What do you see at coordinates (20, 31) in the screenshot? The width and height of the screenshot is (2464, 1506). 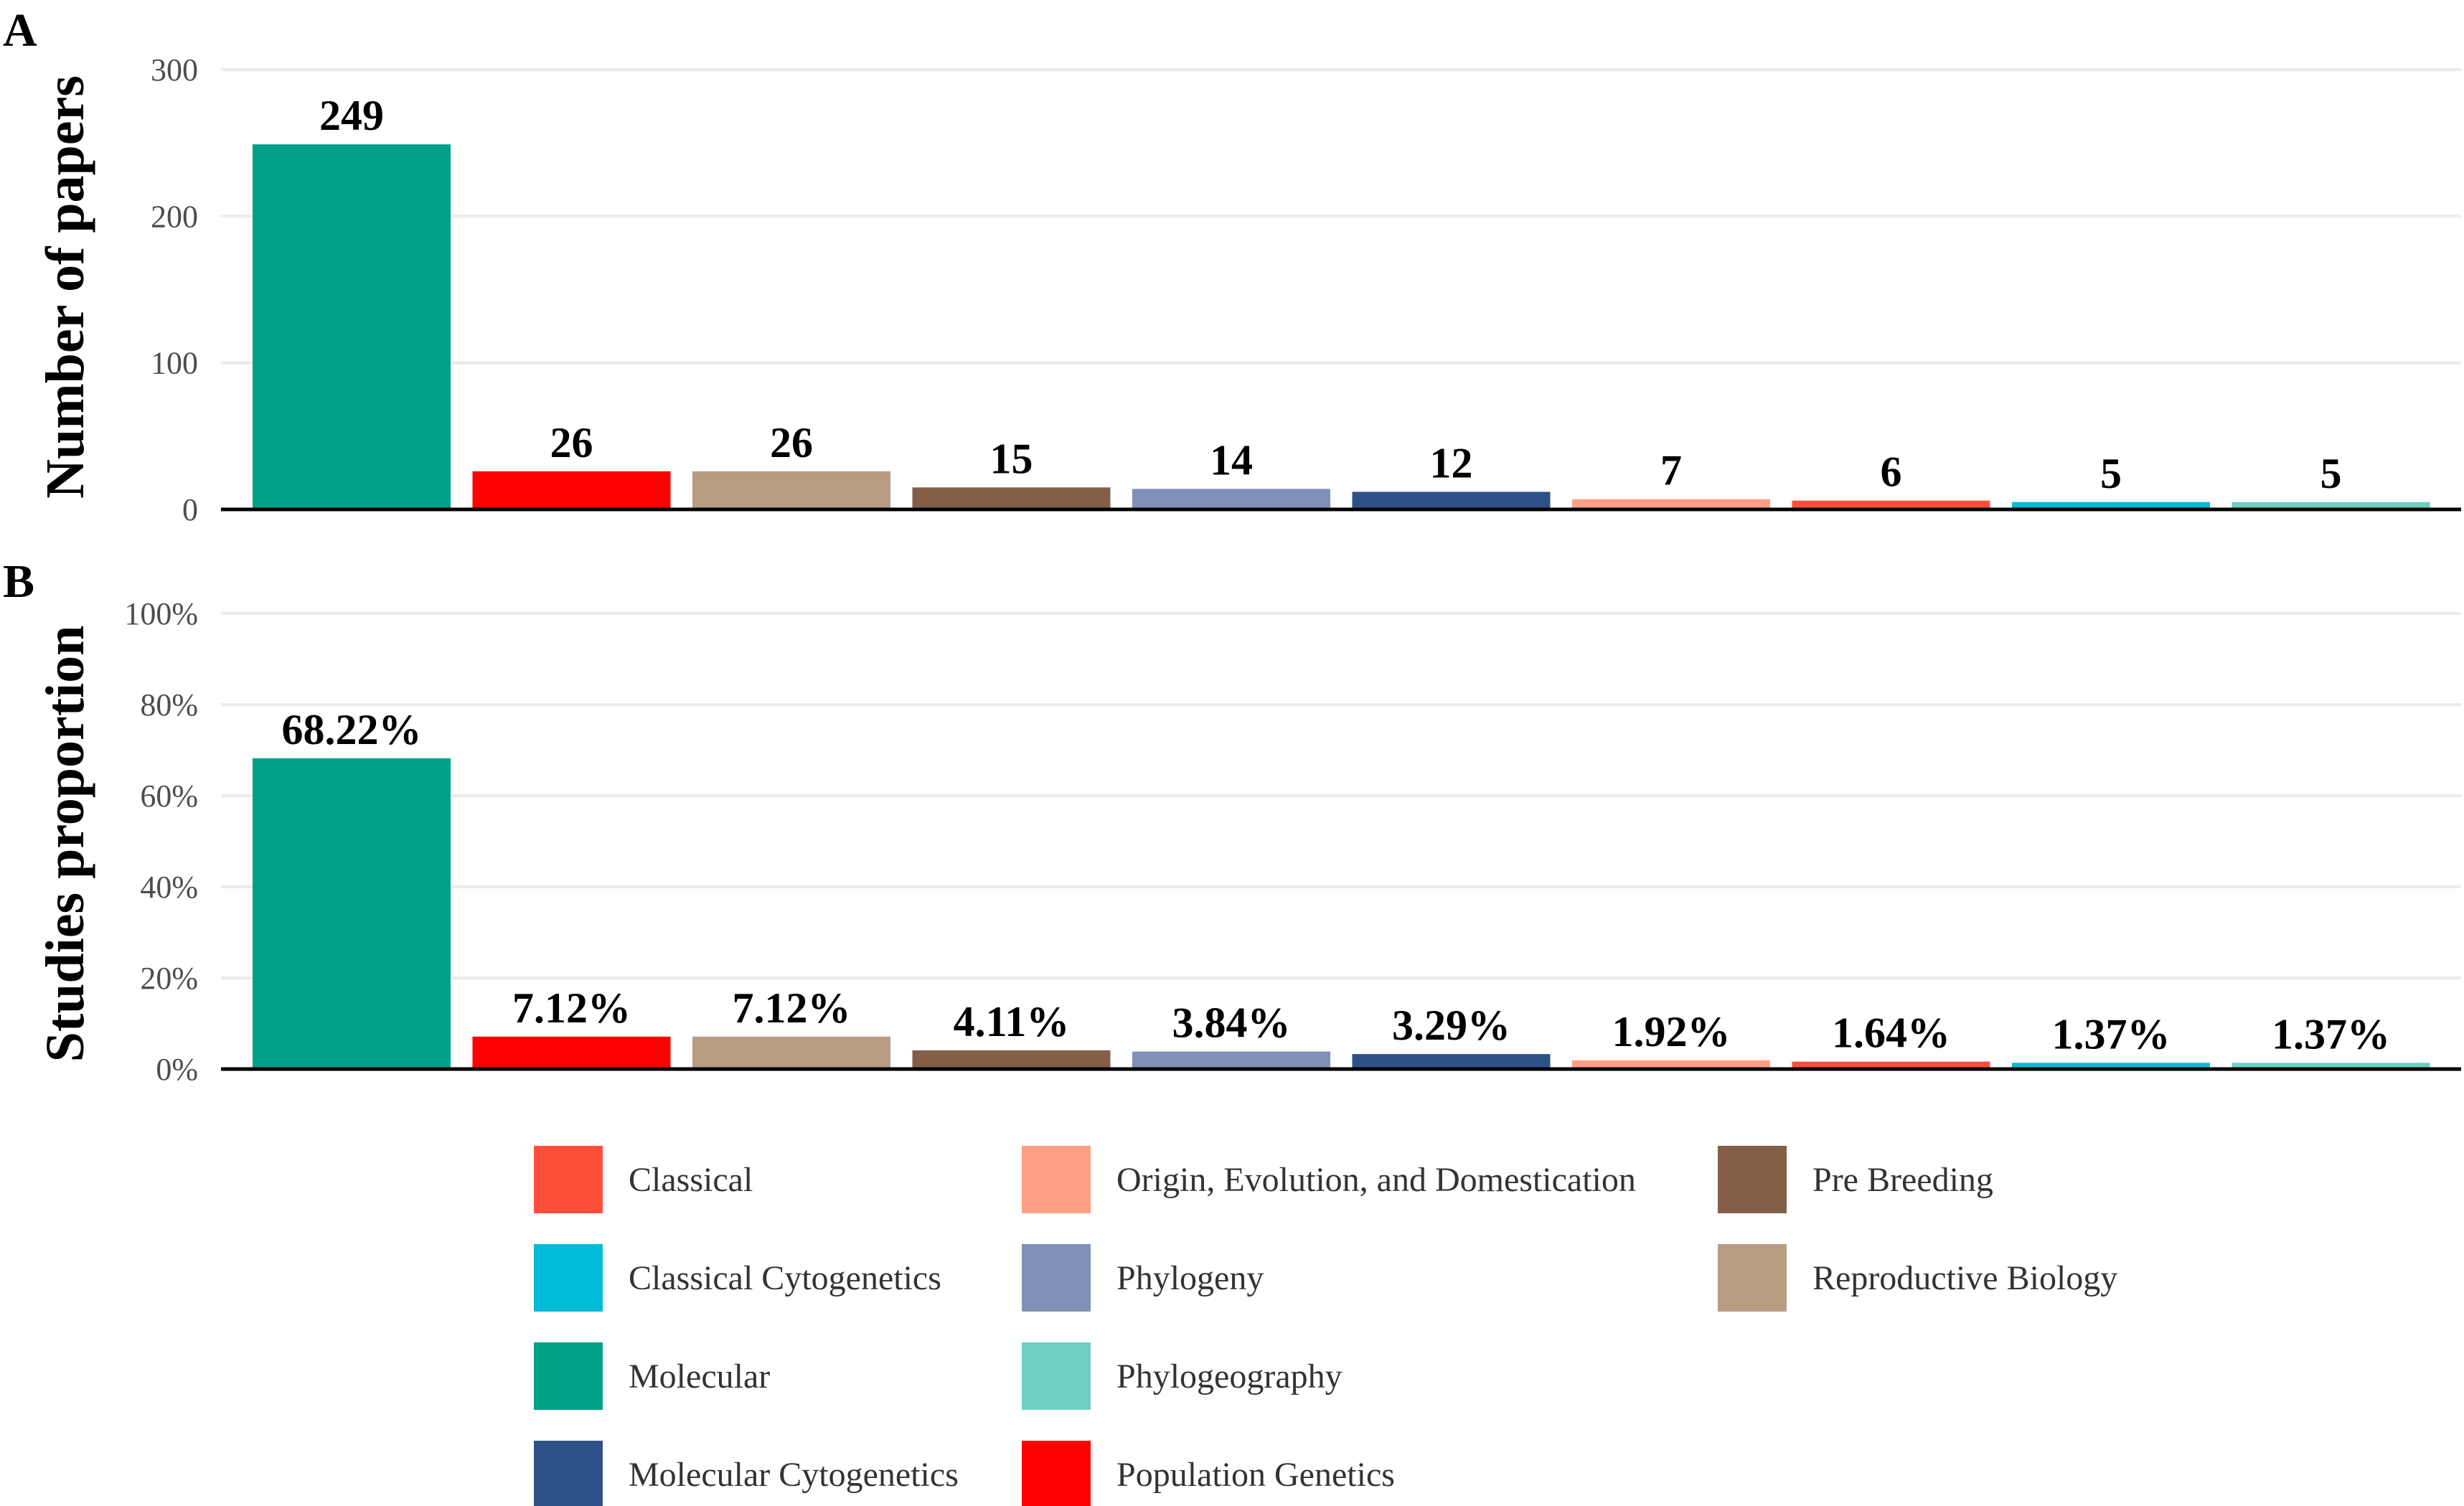 I see `panel-a-letter: A` at bounding box center [20, 31].